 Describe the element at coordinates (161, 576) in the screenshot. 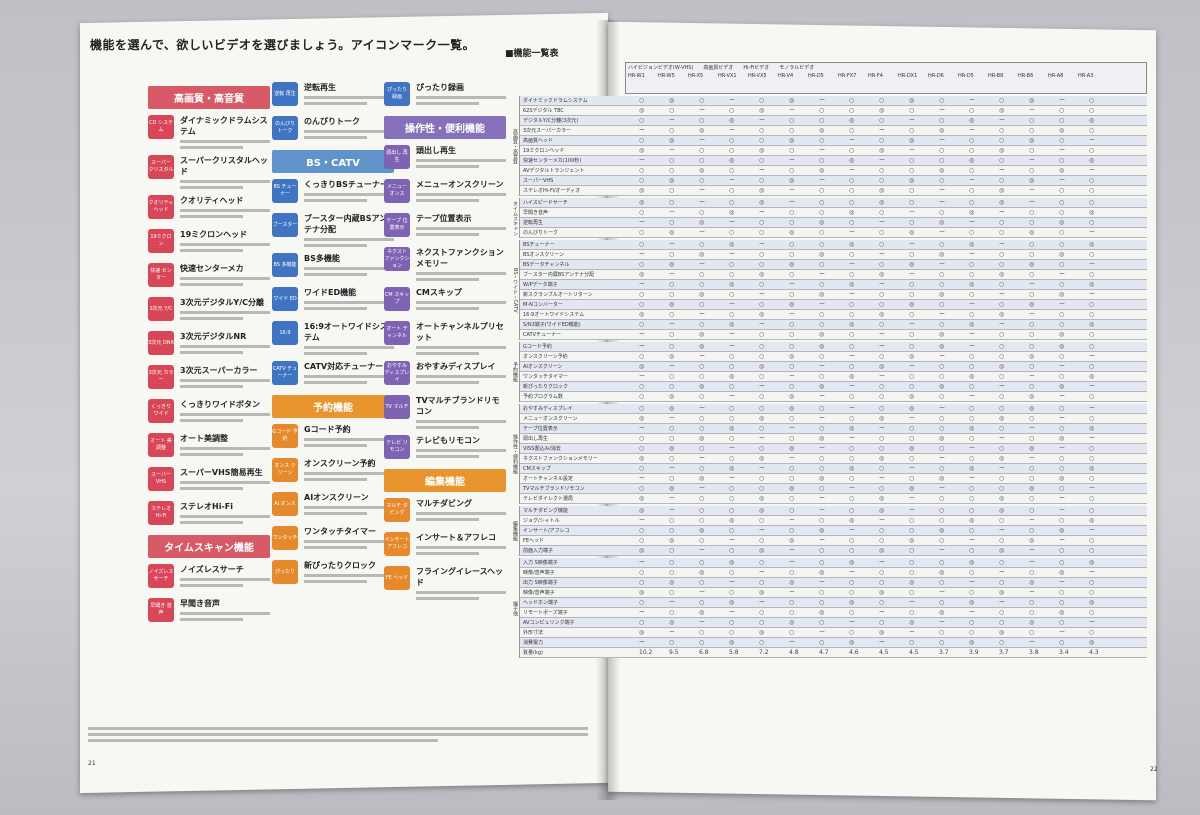

I see `feature-icon: ノイズレス サーチ` at that location.